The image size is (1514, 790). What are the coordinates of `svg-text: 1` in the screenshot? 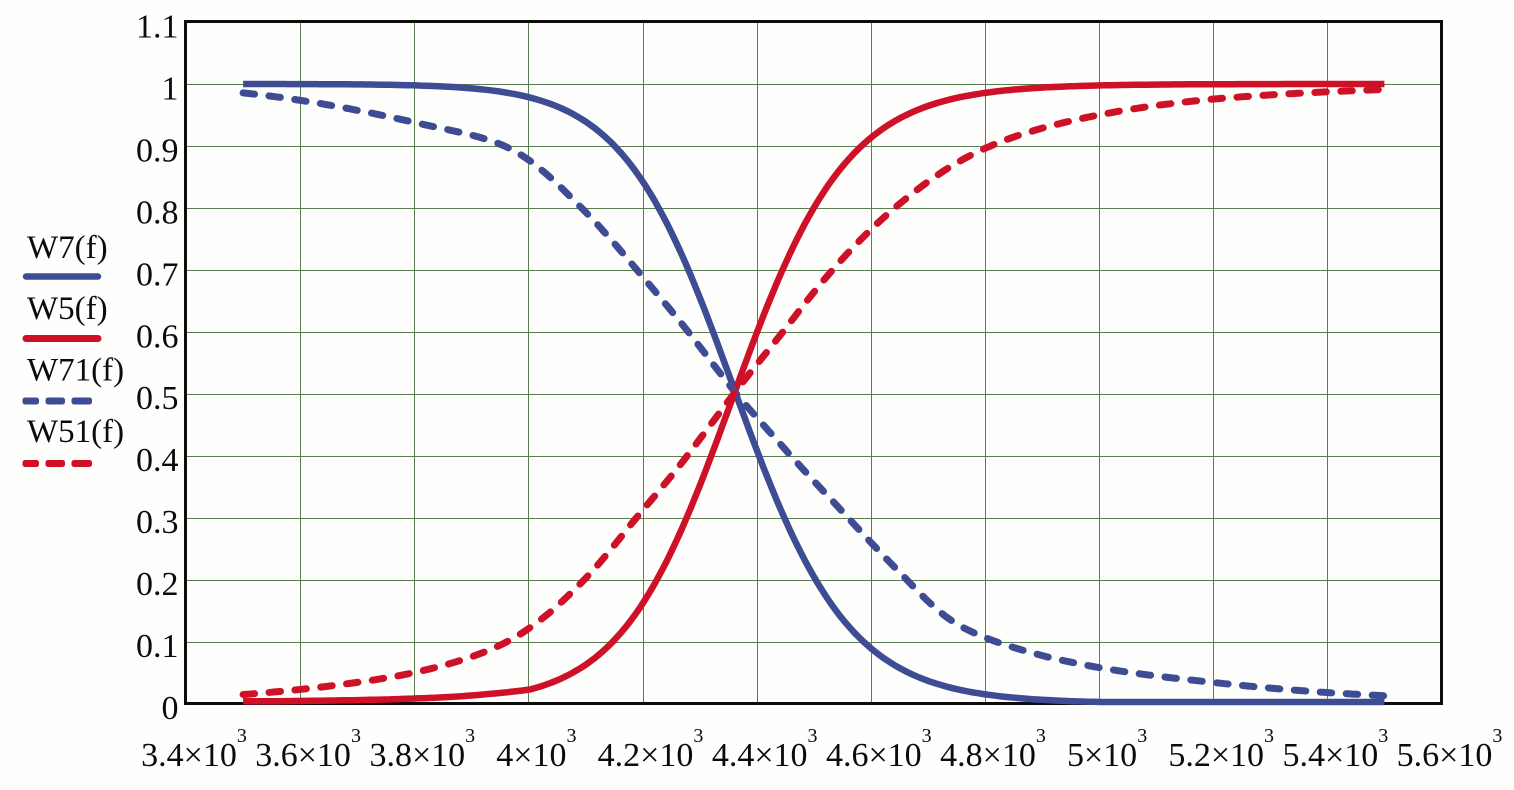 It's located at (170, 89).